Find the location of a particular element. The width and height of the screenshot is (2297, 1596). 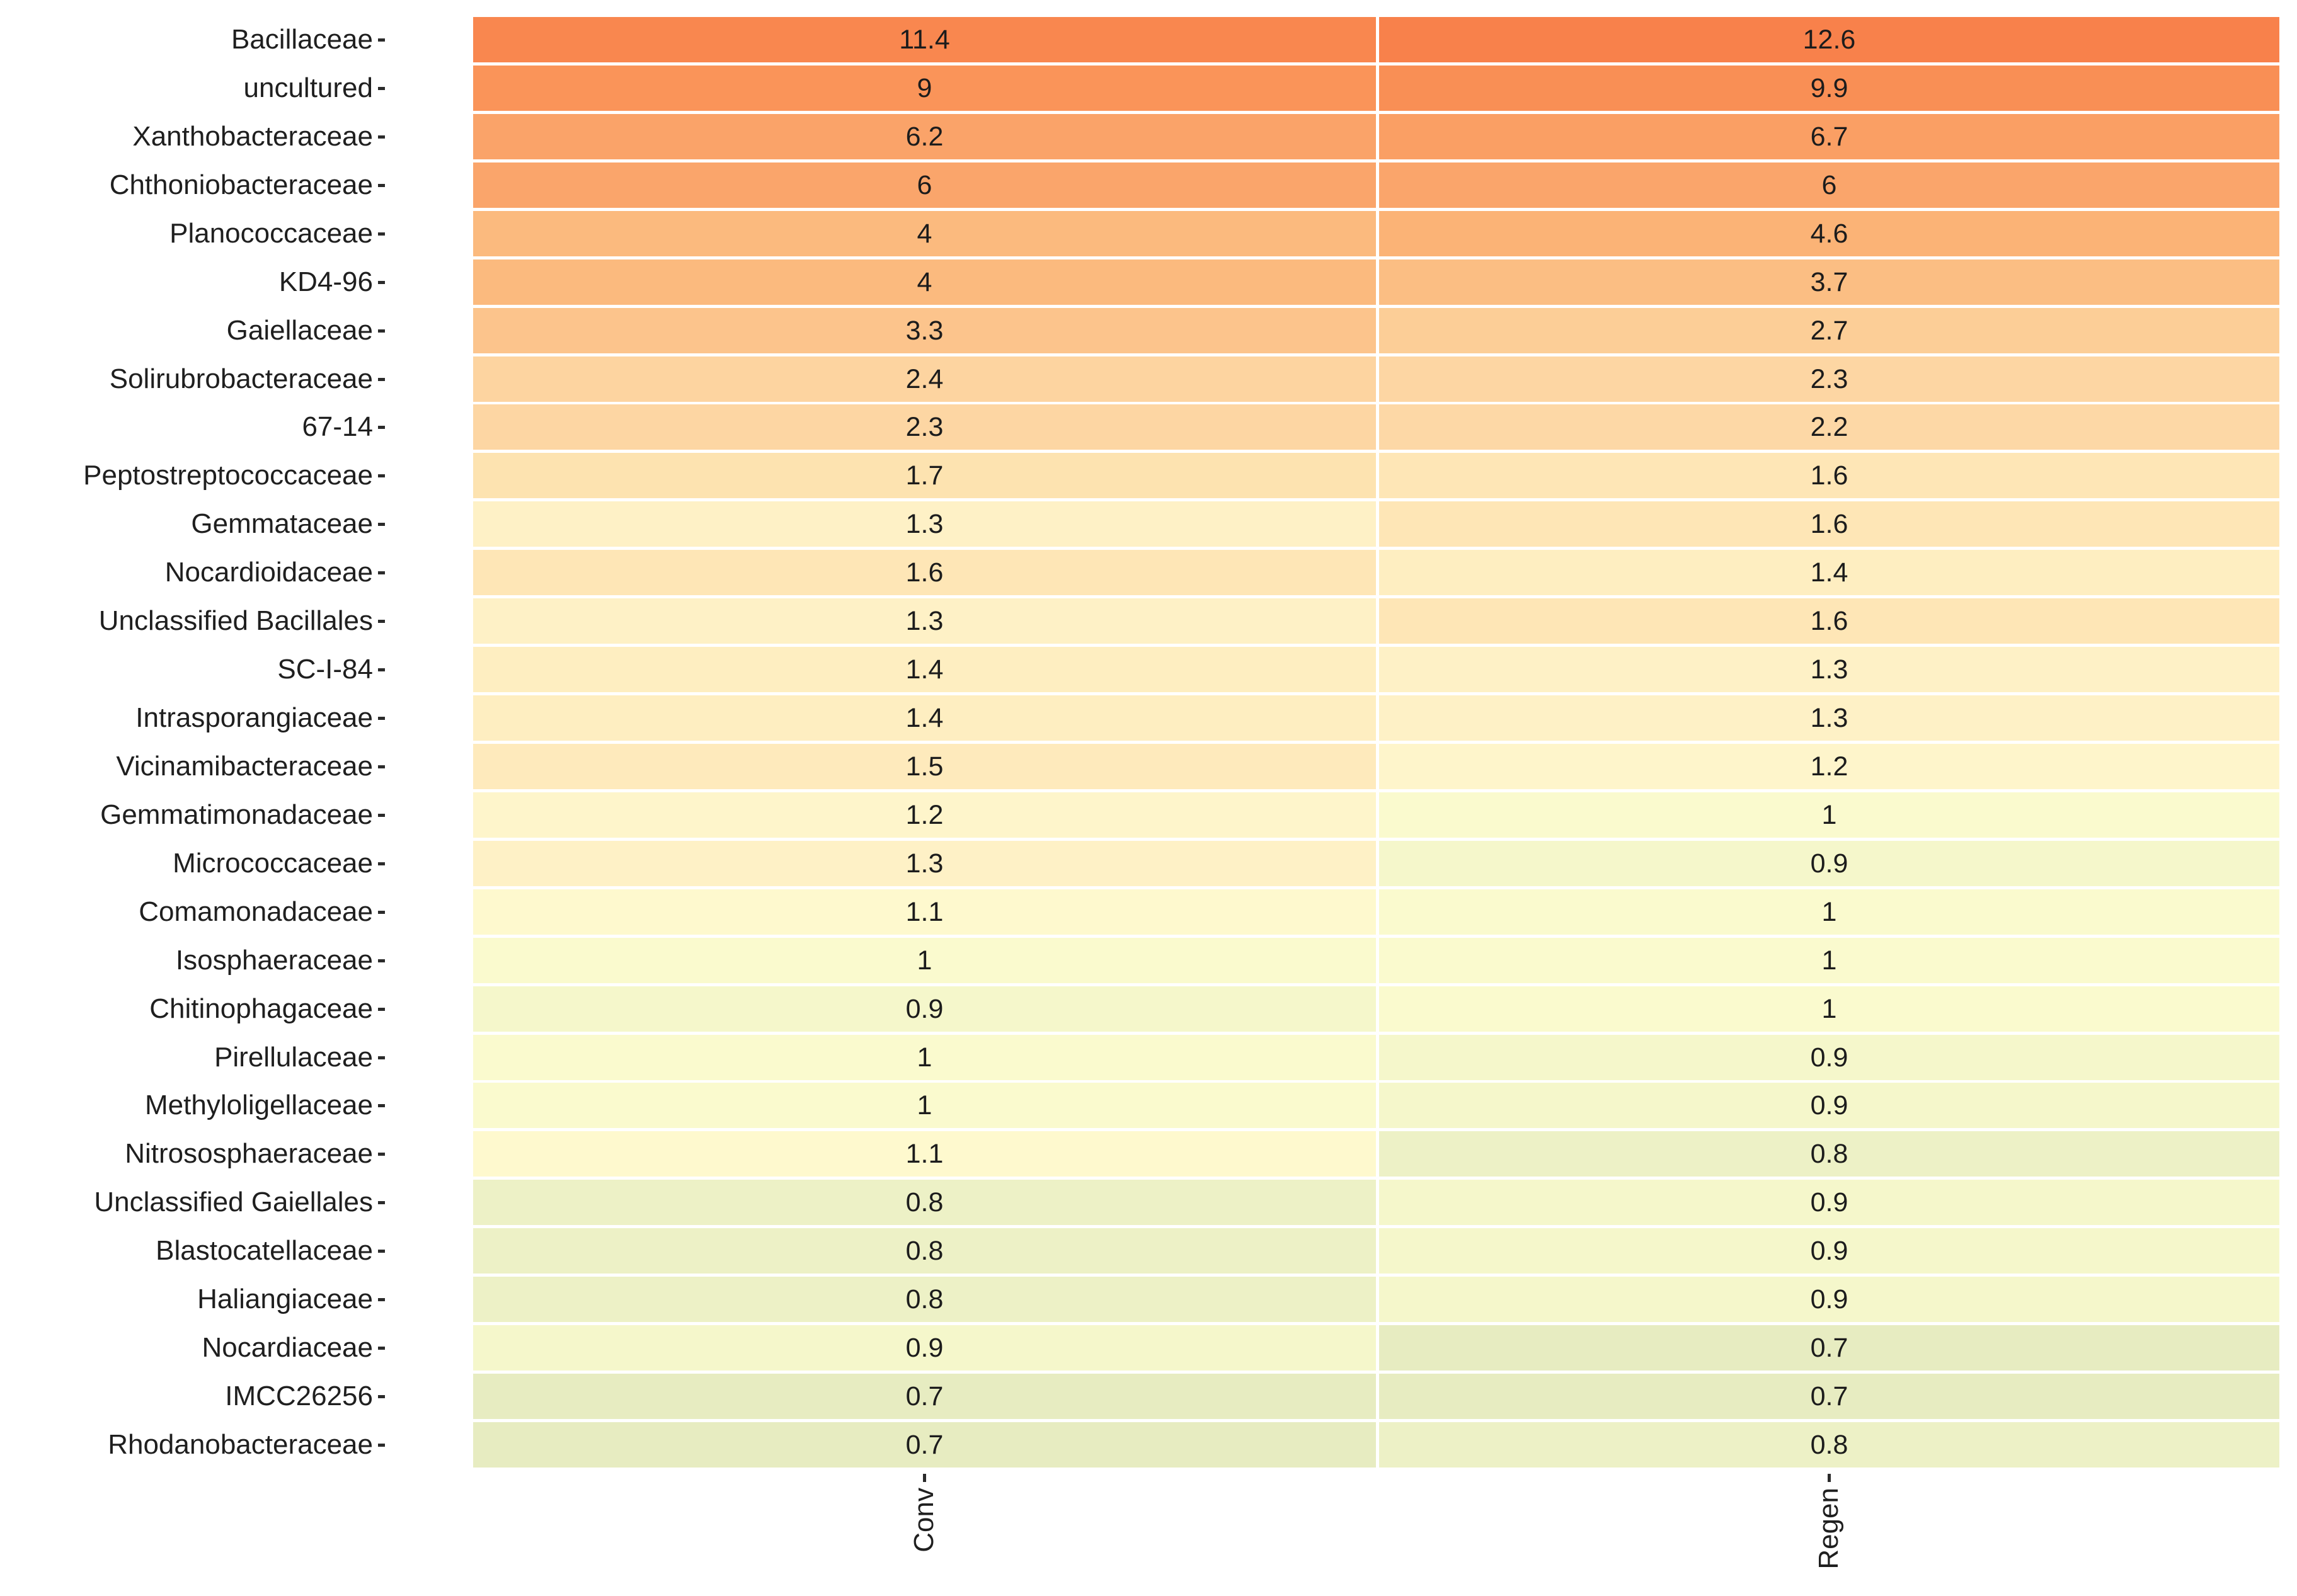

row-label: Blastocatellaceae is located at coordinates (264, 1250).